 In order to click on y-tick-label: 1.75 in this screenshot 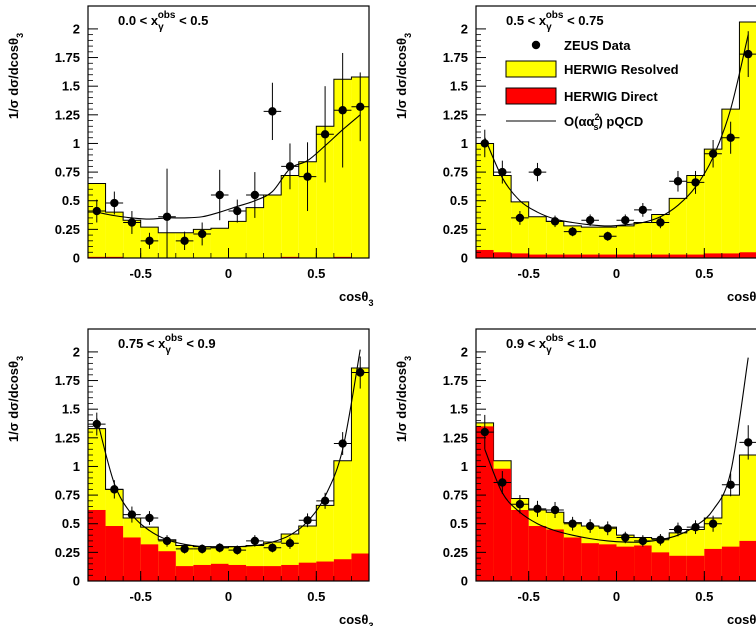, I will do `click(67, 57)`.